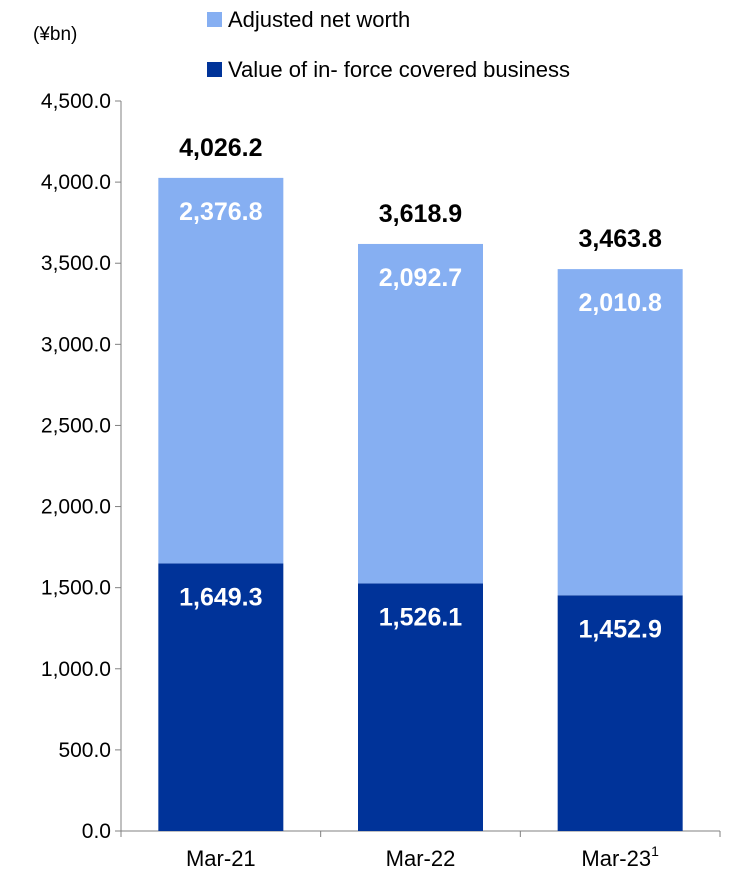  Describe the element at coordinates (620, 303) in the screenshot. I see `data-label: 2,010.8` at that location.